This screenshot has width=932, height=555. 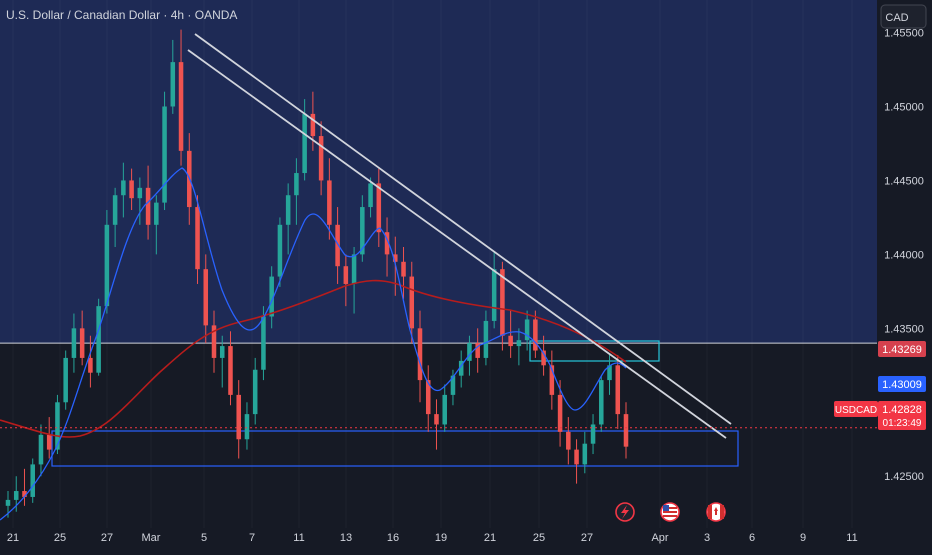 I want to click on flash-icon, so click(x=625, y=512).